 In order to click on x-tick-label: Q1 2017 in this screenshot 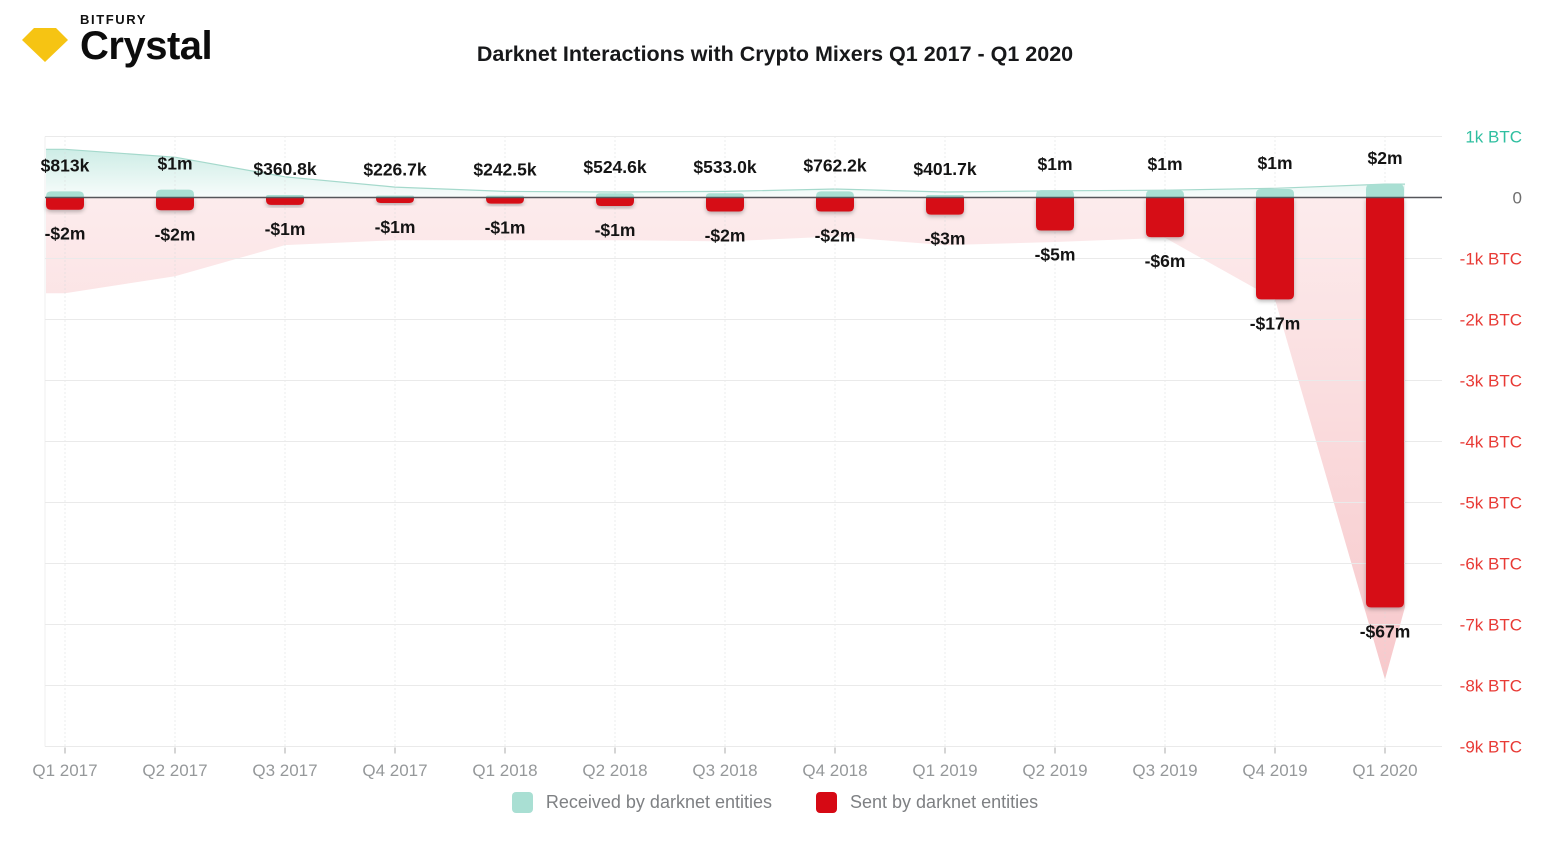, I will do `click(64, 770)`.